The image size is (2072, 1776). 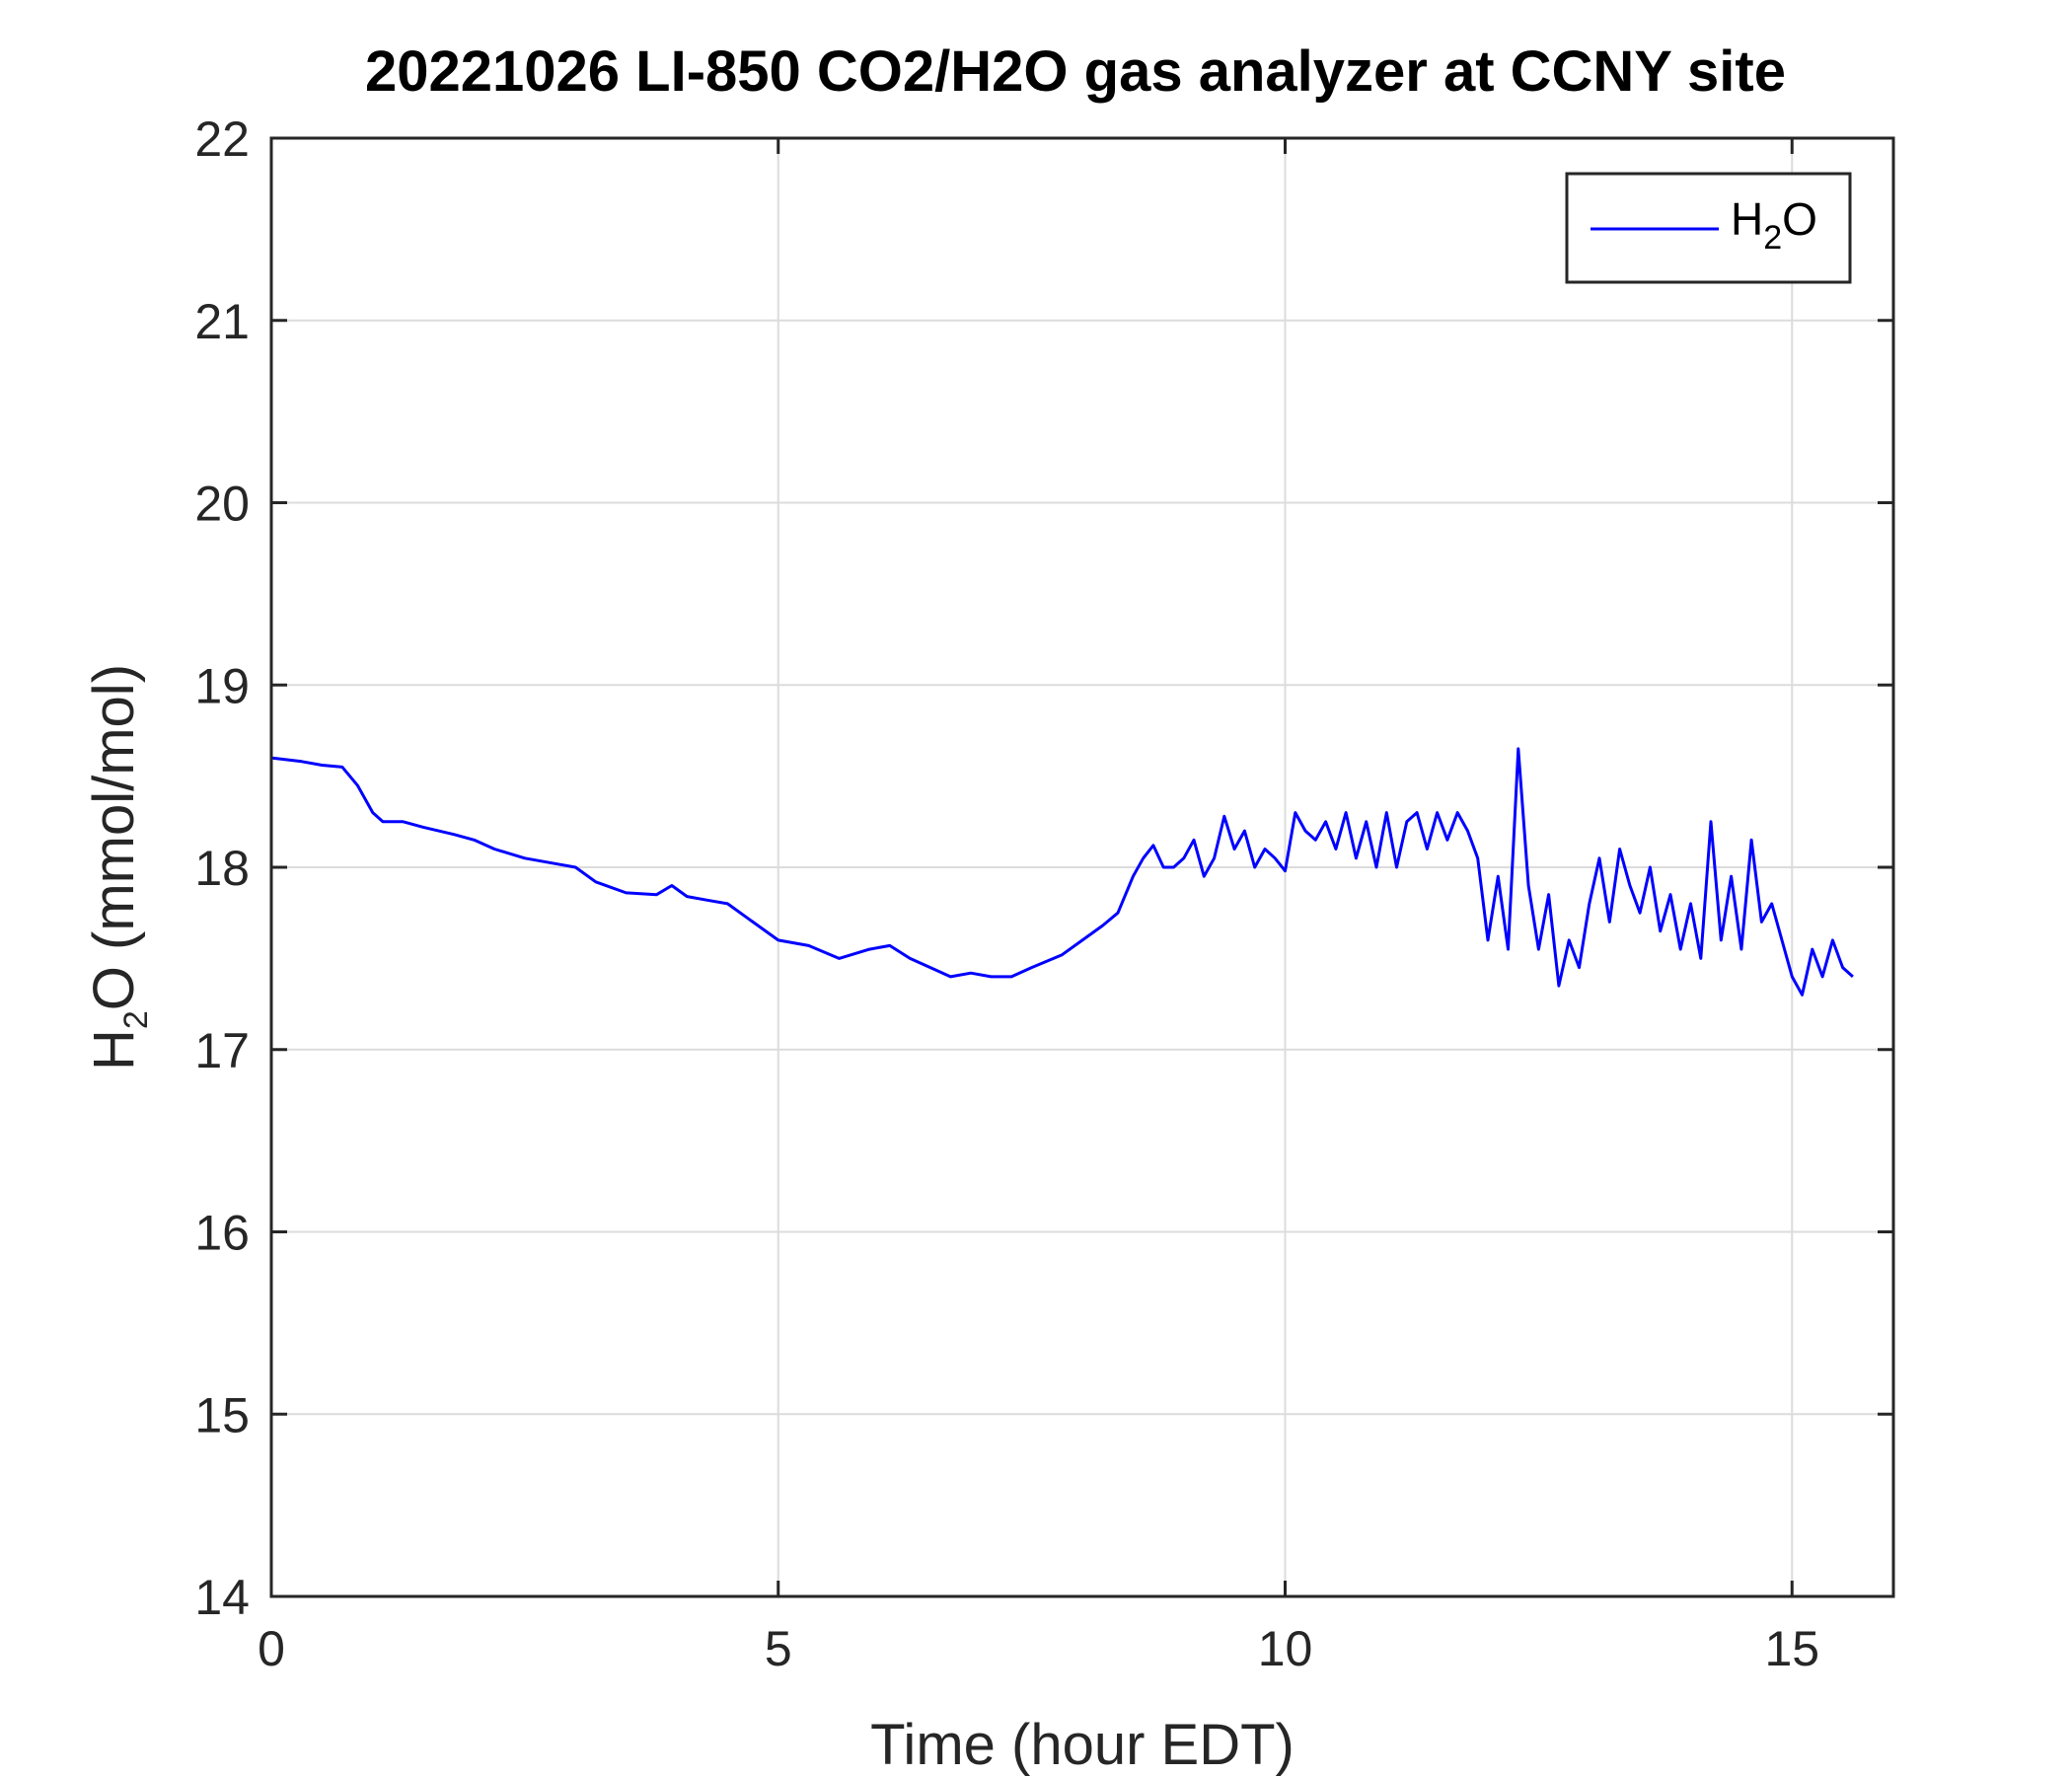 What do you see at coordinates (1792, 1648) in the screenshot?
I see `x-tick-label: 15` at bounding box center [1792, 1648].